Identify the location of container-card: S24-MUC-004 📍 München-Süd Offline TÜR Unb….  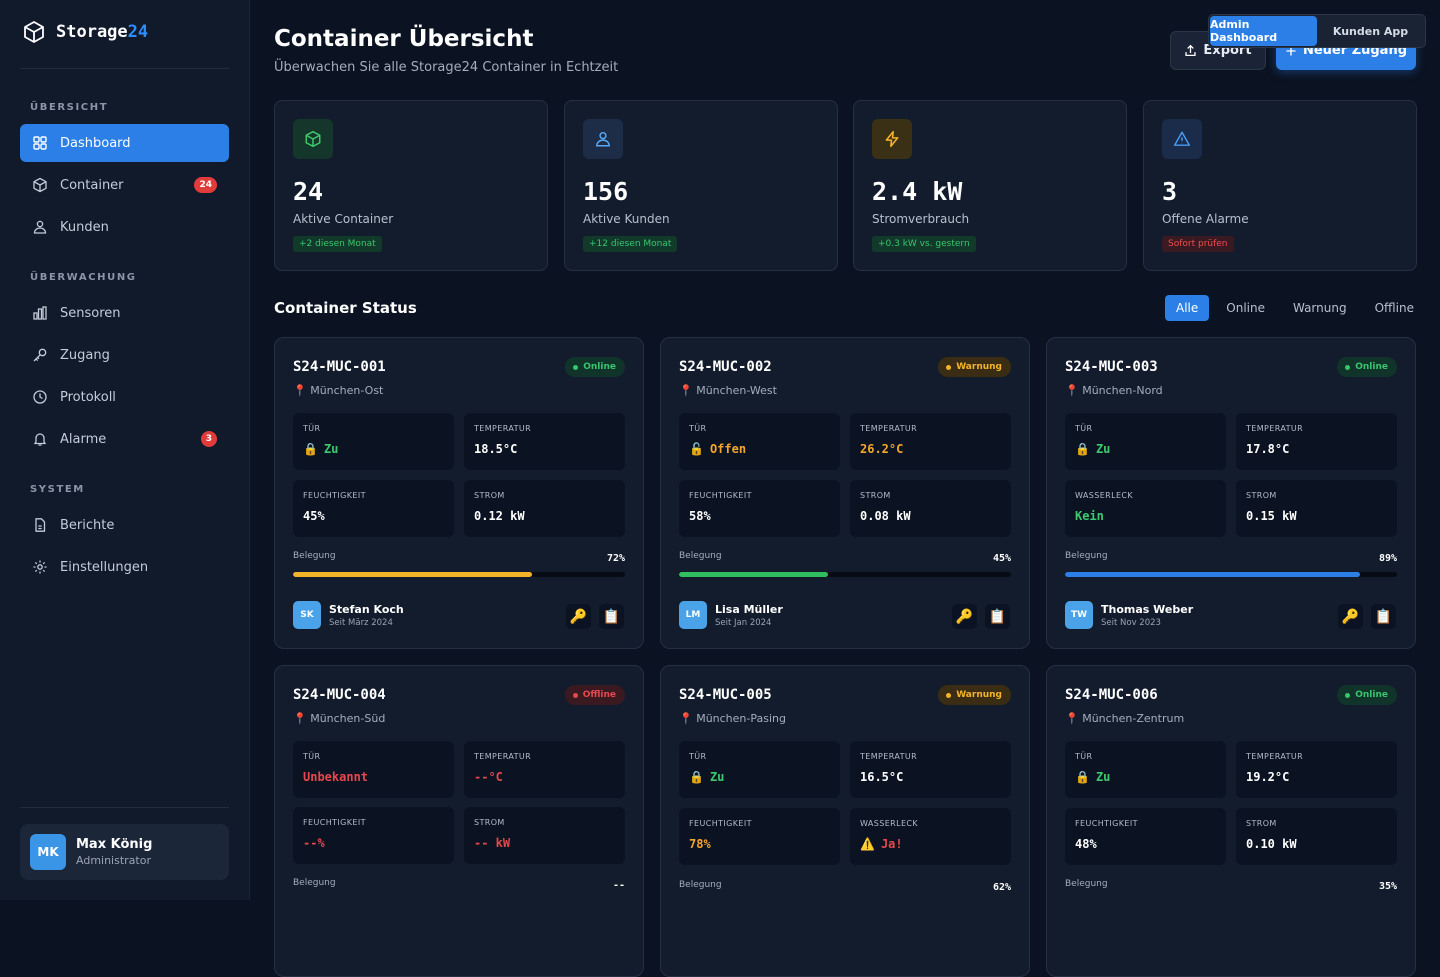
(459, 821).